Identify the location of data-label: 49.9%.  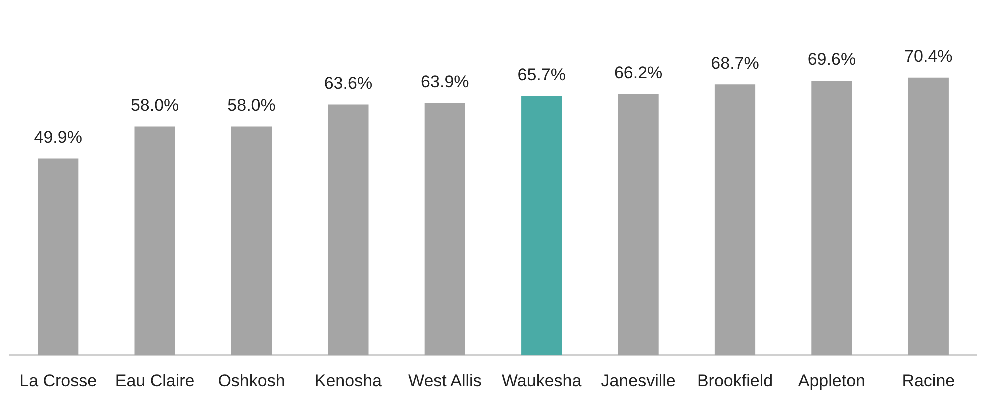
(58, 137).